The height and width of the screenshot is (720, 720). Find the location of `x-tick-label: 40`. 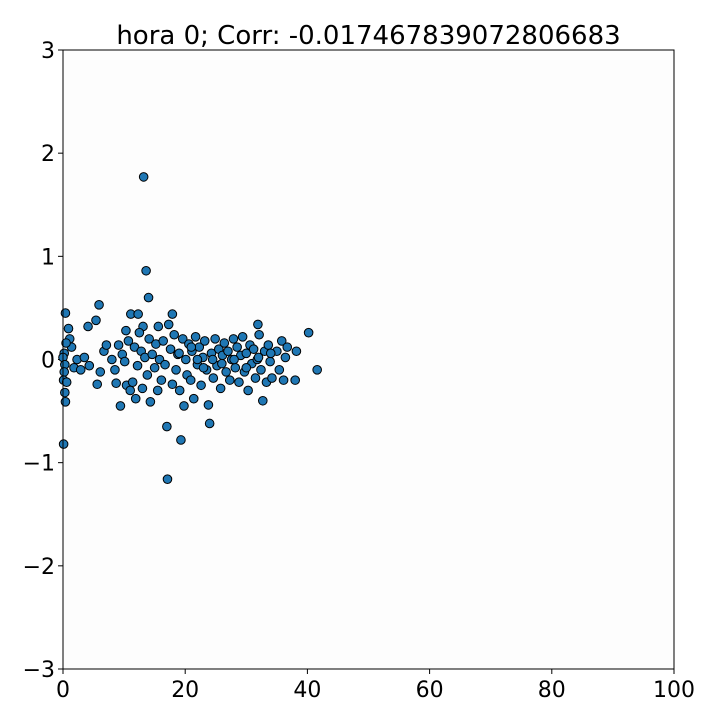

x-tick-label: 40 is located at coordinates (307, 690).